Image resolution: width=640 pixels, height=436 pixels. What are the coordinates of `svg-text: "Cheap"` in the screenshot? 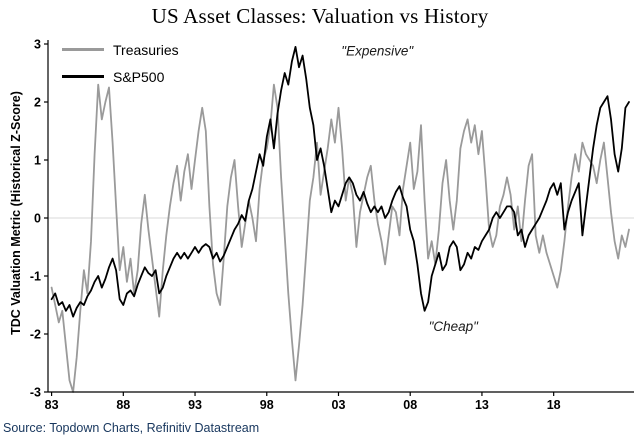 It's located at (454, 326).